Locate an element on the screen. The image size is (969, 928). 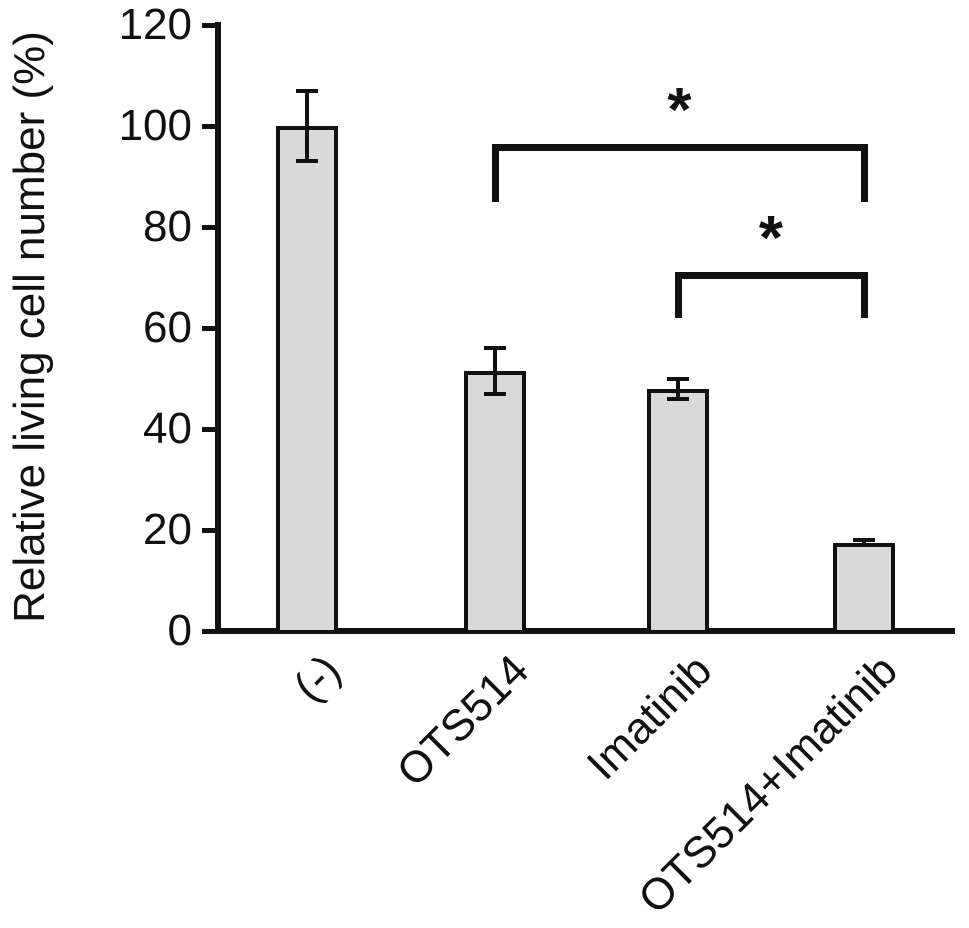
x-tick-label: (-) is located at coordinates (317, 678).